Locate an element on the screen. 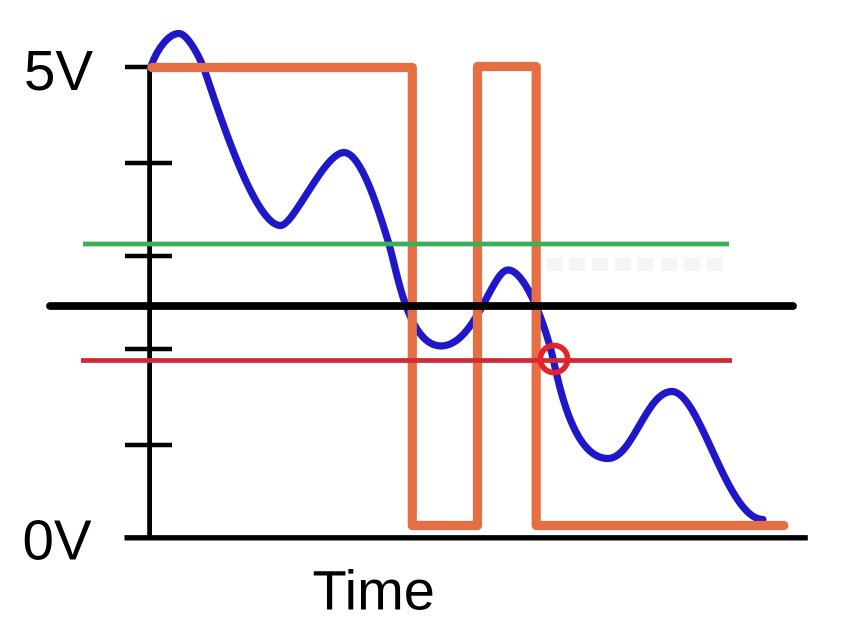  svg-text: 5V is located at coordinates (58, 70).